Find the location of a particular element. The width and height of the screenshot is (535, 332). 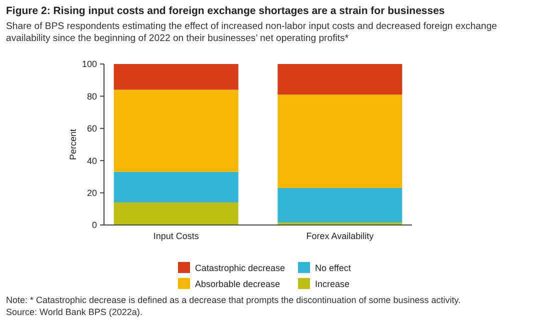

legend-label: Absorbable decrease is located at coordinates (237, 284).